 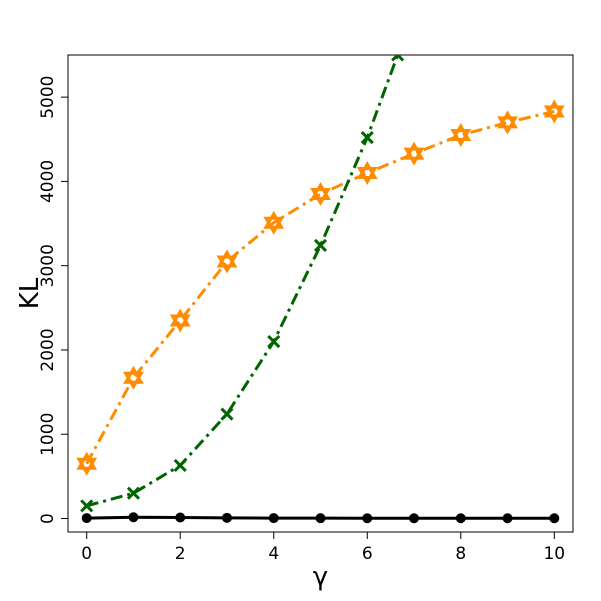 What do you see at coordinates (180, 554) in the screenshot?
I see `x-tick-label: 2` at bounding box center [180, 554].